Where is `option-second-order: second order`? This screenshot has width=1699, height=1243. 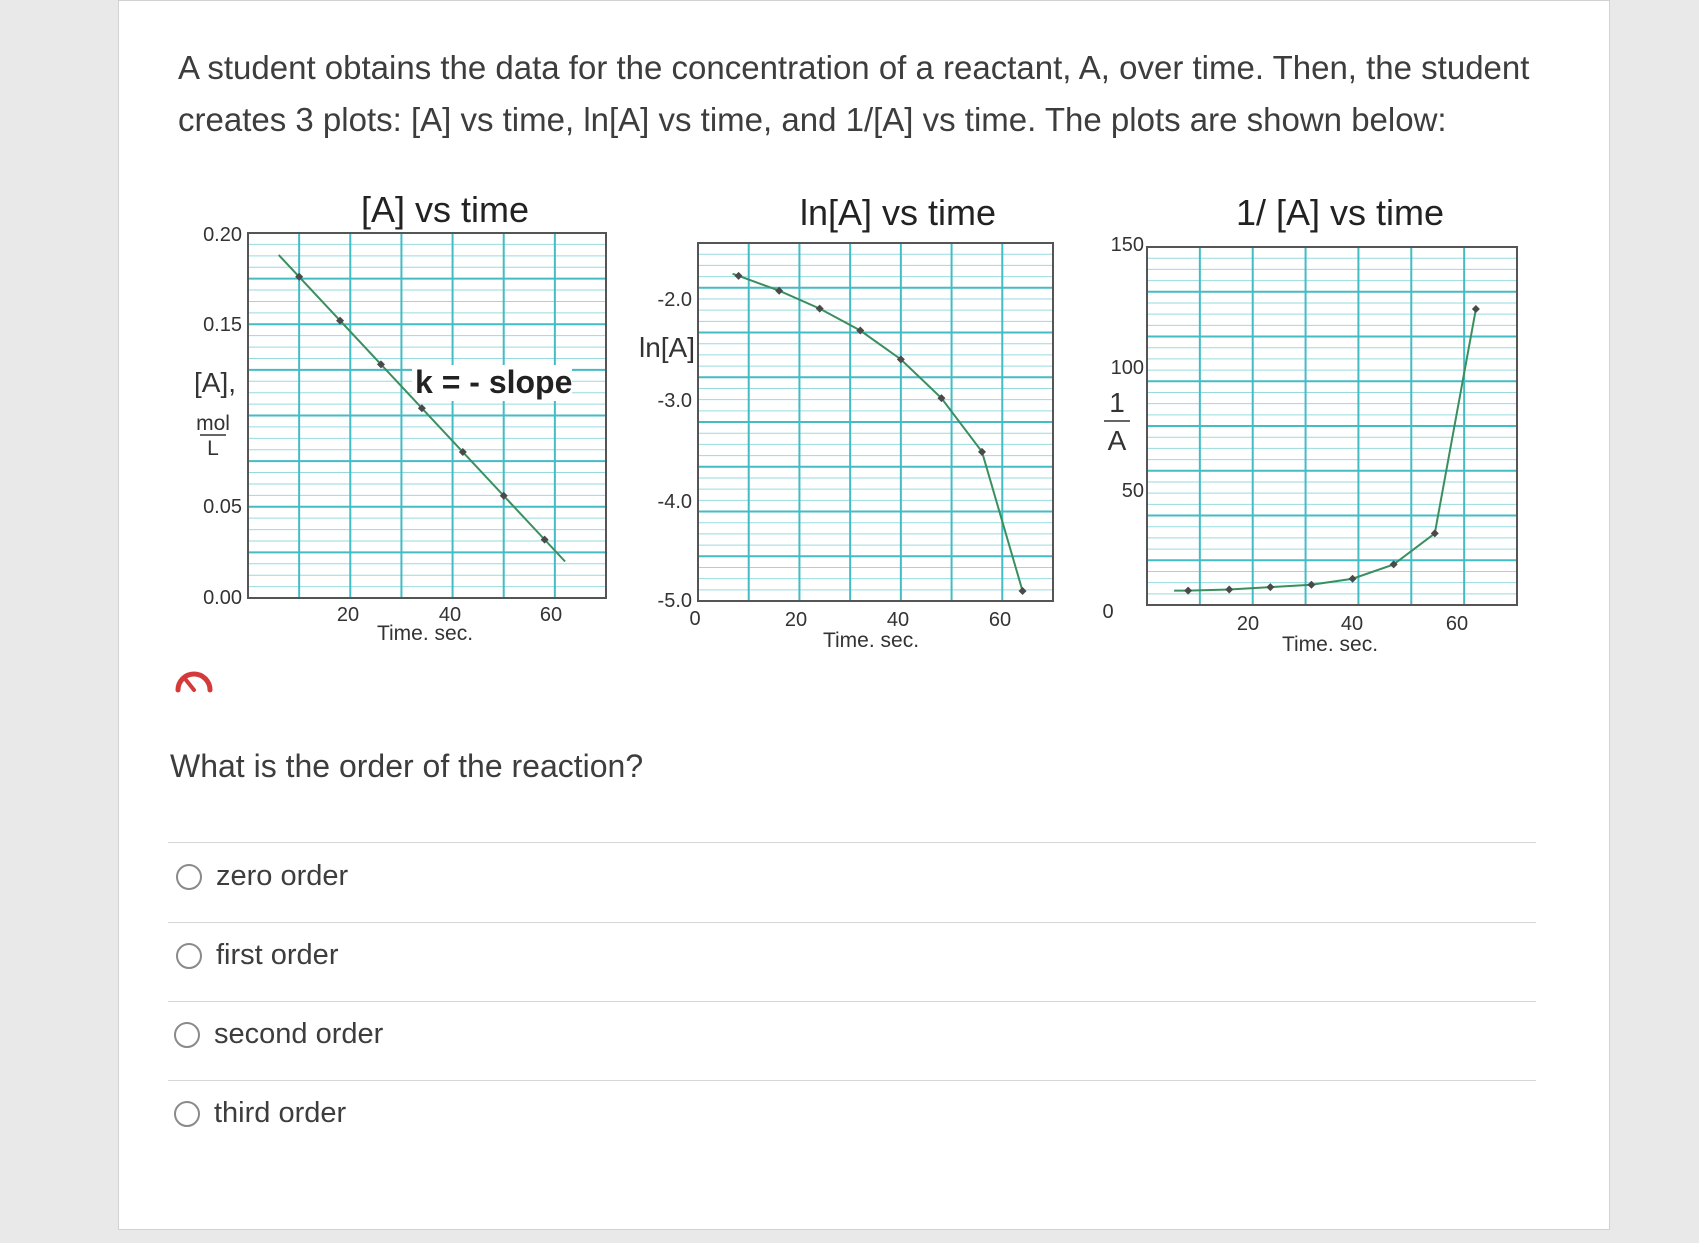 option-second-order: second order is located at coordinates (278, 1034).